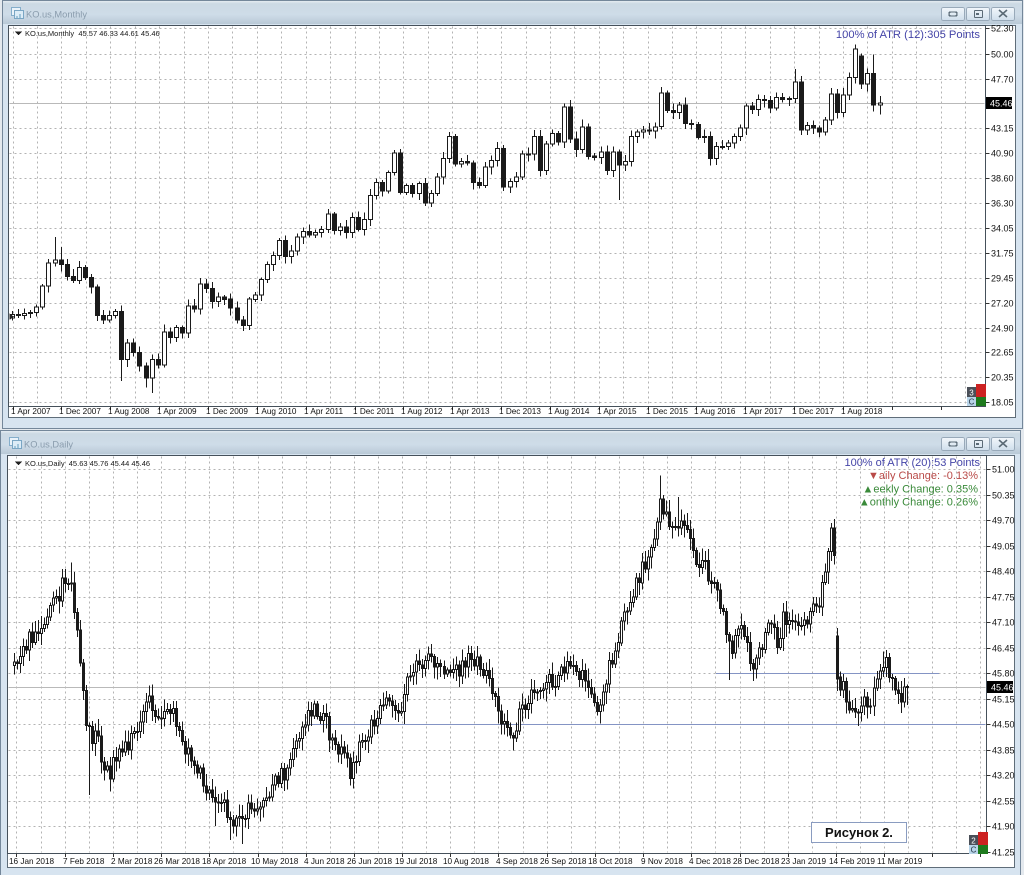 Image resolution: width=1024 pixels, height=875 pixels. What do you see at coordinates (227, 411) in the screenshot?
I see `svg-text: 1 Dec 2009` at bounding box center [227, 411].